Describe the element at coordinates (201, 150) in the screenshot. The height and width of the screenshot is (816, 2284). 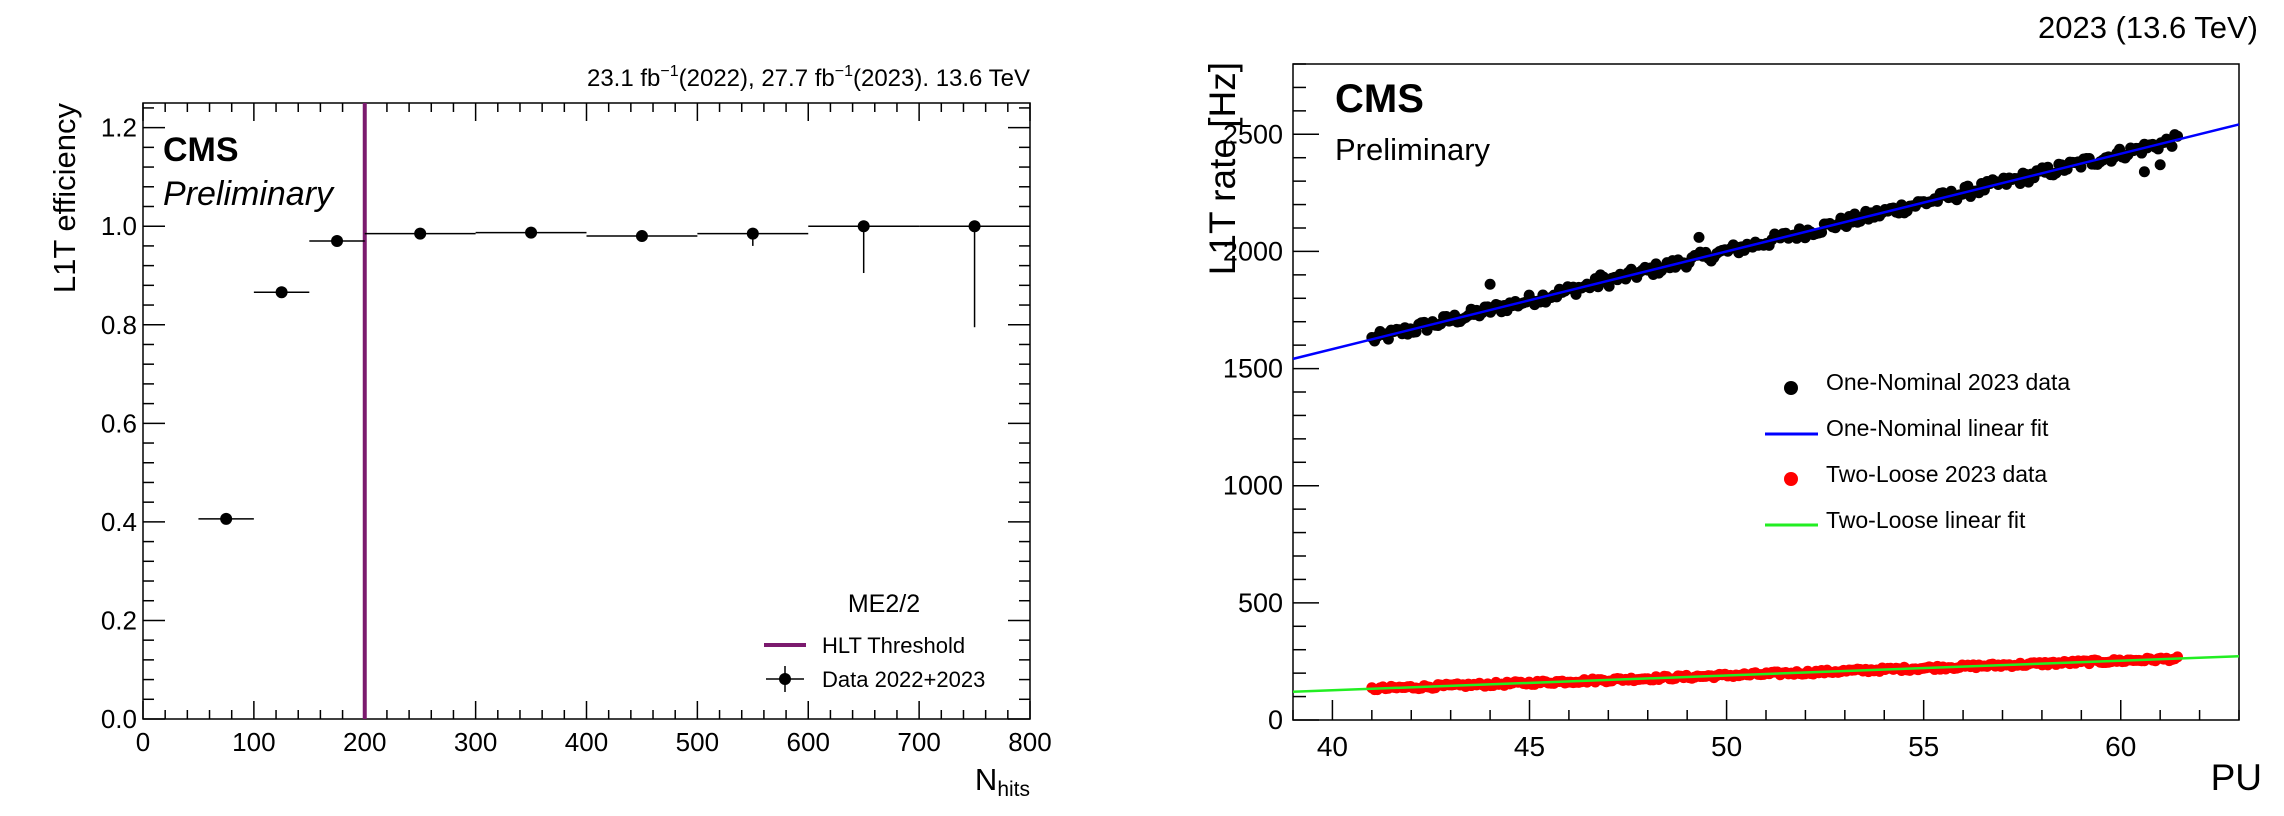
I see `cms-label-left: CMS` at that location.